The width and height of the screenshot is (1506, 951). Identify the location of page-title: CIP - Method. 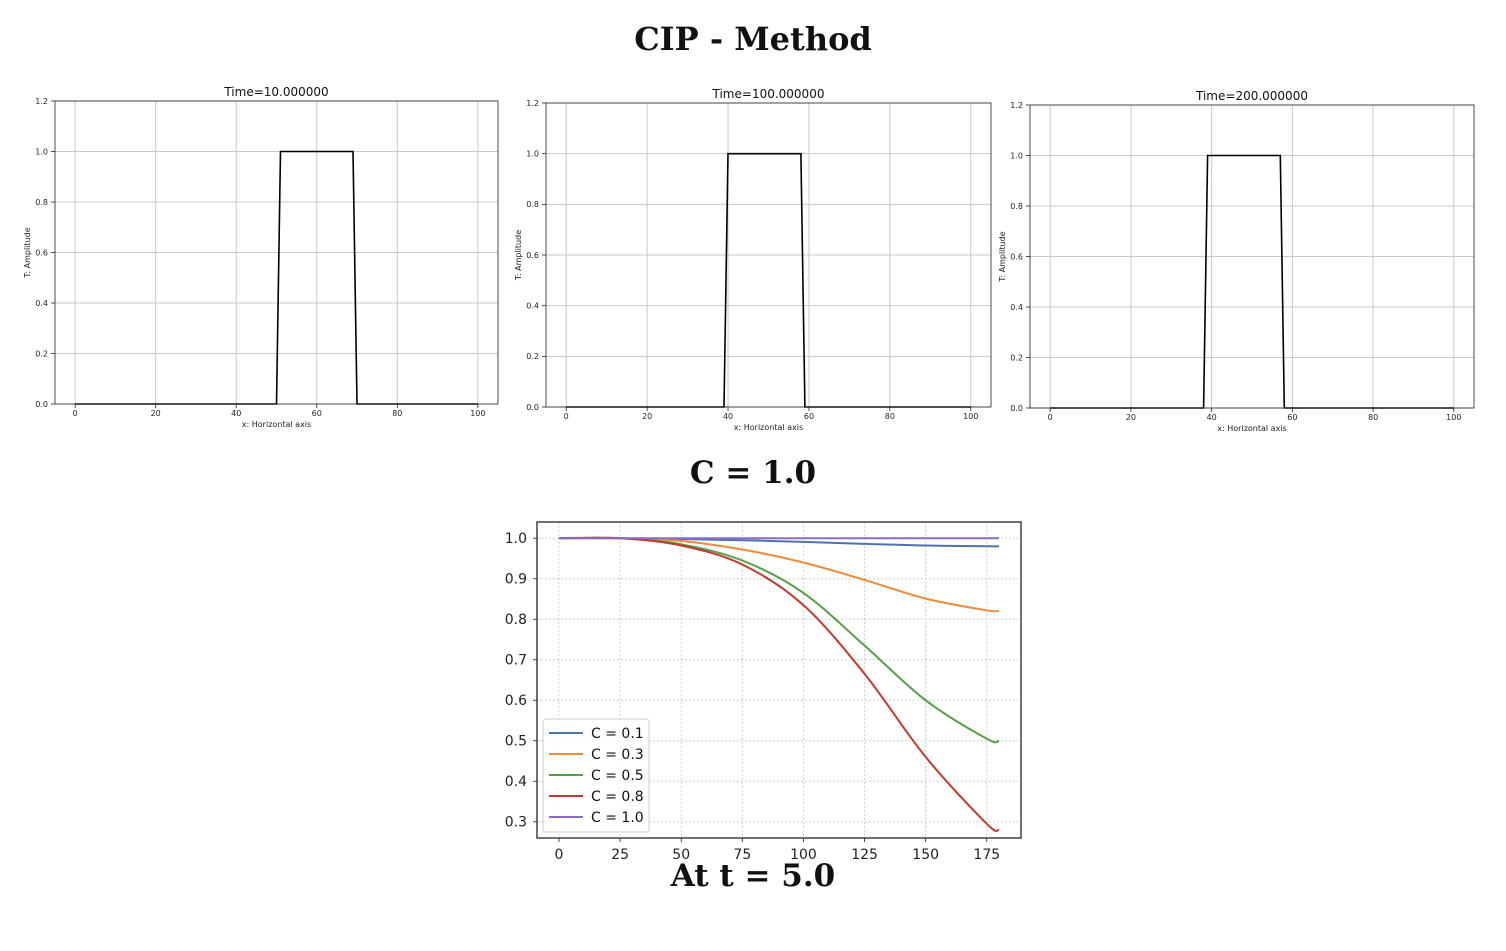
(753, 39).